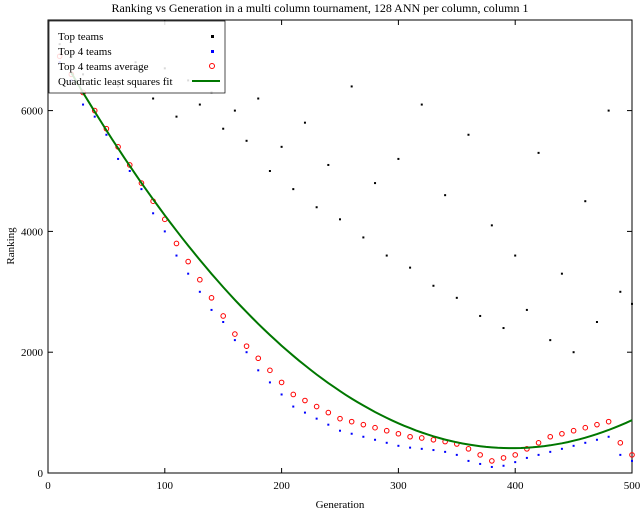 The height and width of the screenshot is (512, 640). What do you see at coordinates (85, 52) in the screenshot?
I see `legend-label: Top 4 teams` at bounding box center [85, 52].